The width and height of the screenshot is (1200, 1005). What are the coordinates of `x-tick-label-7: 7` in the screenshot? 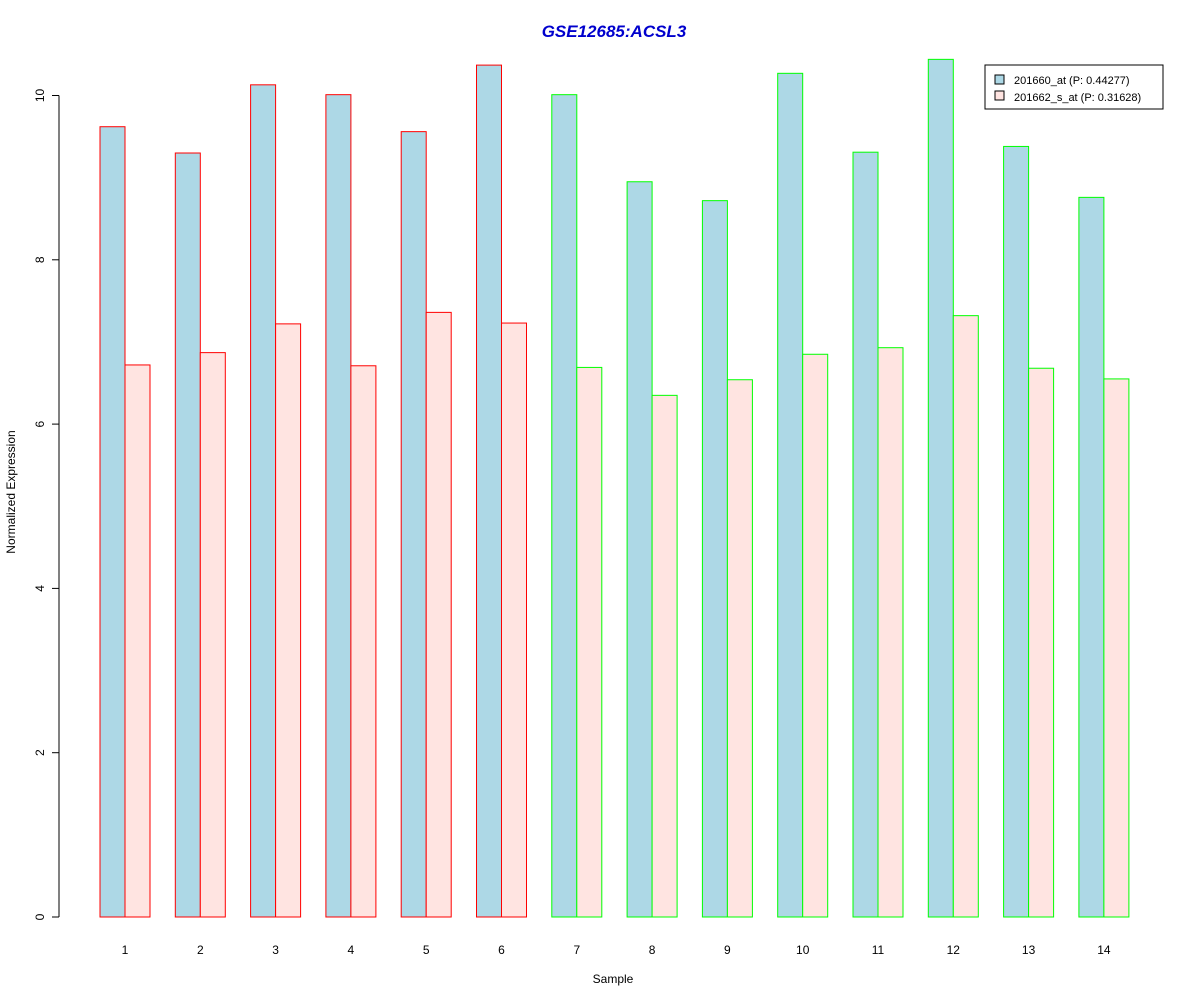 It's located at (576, 950).